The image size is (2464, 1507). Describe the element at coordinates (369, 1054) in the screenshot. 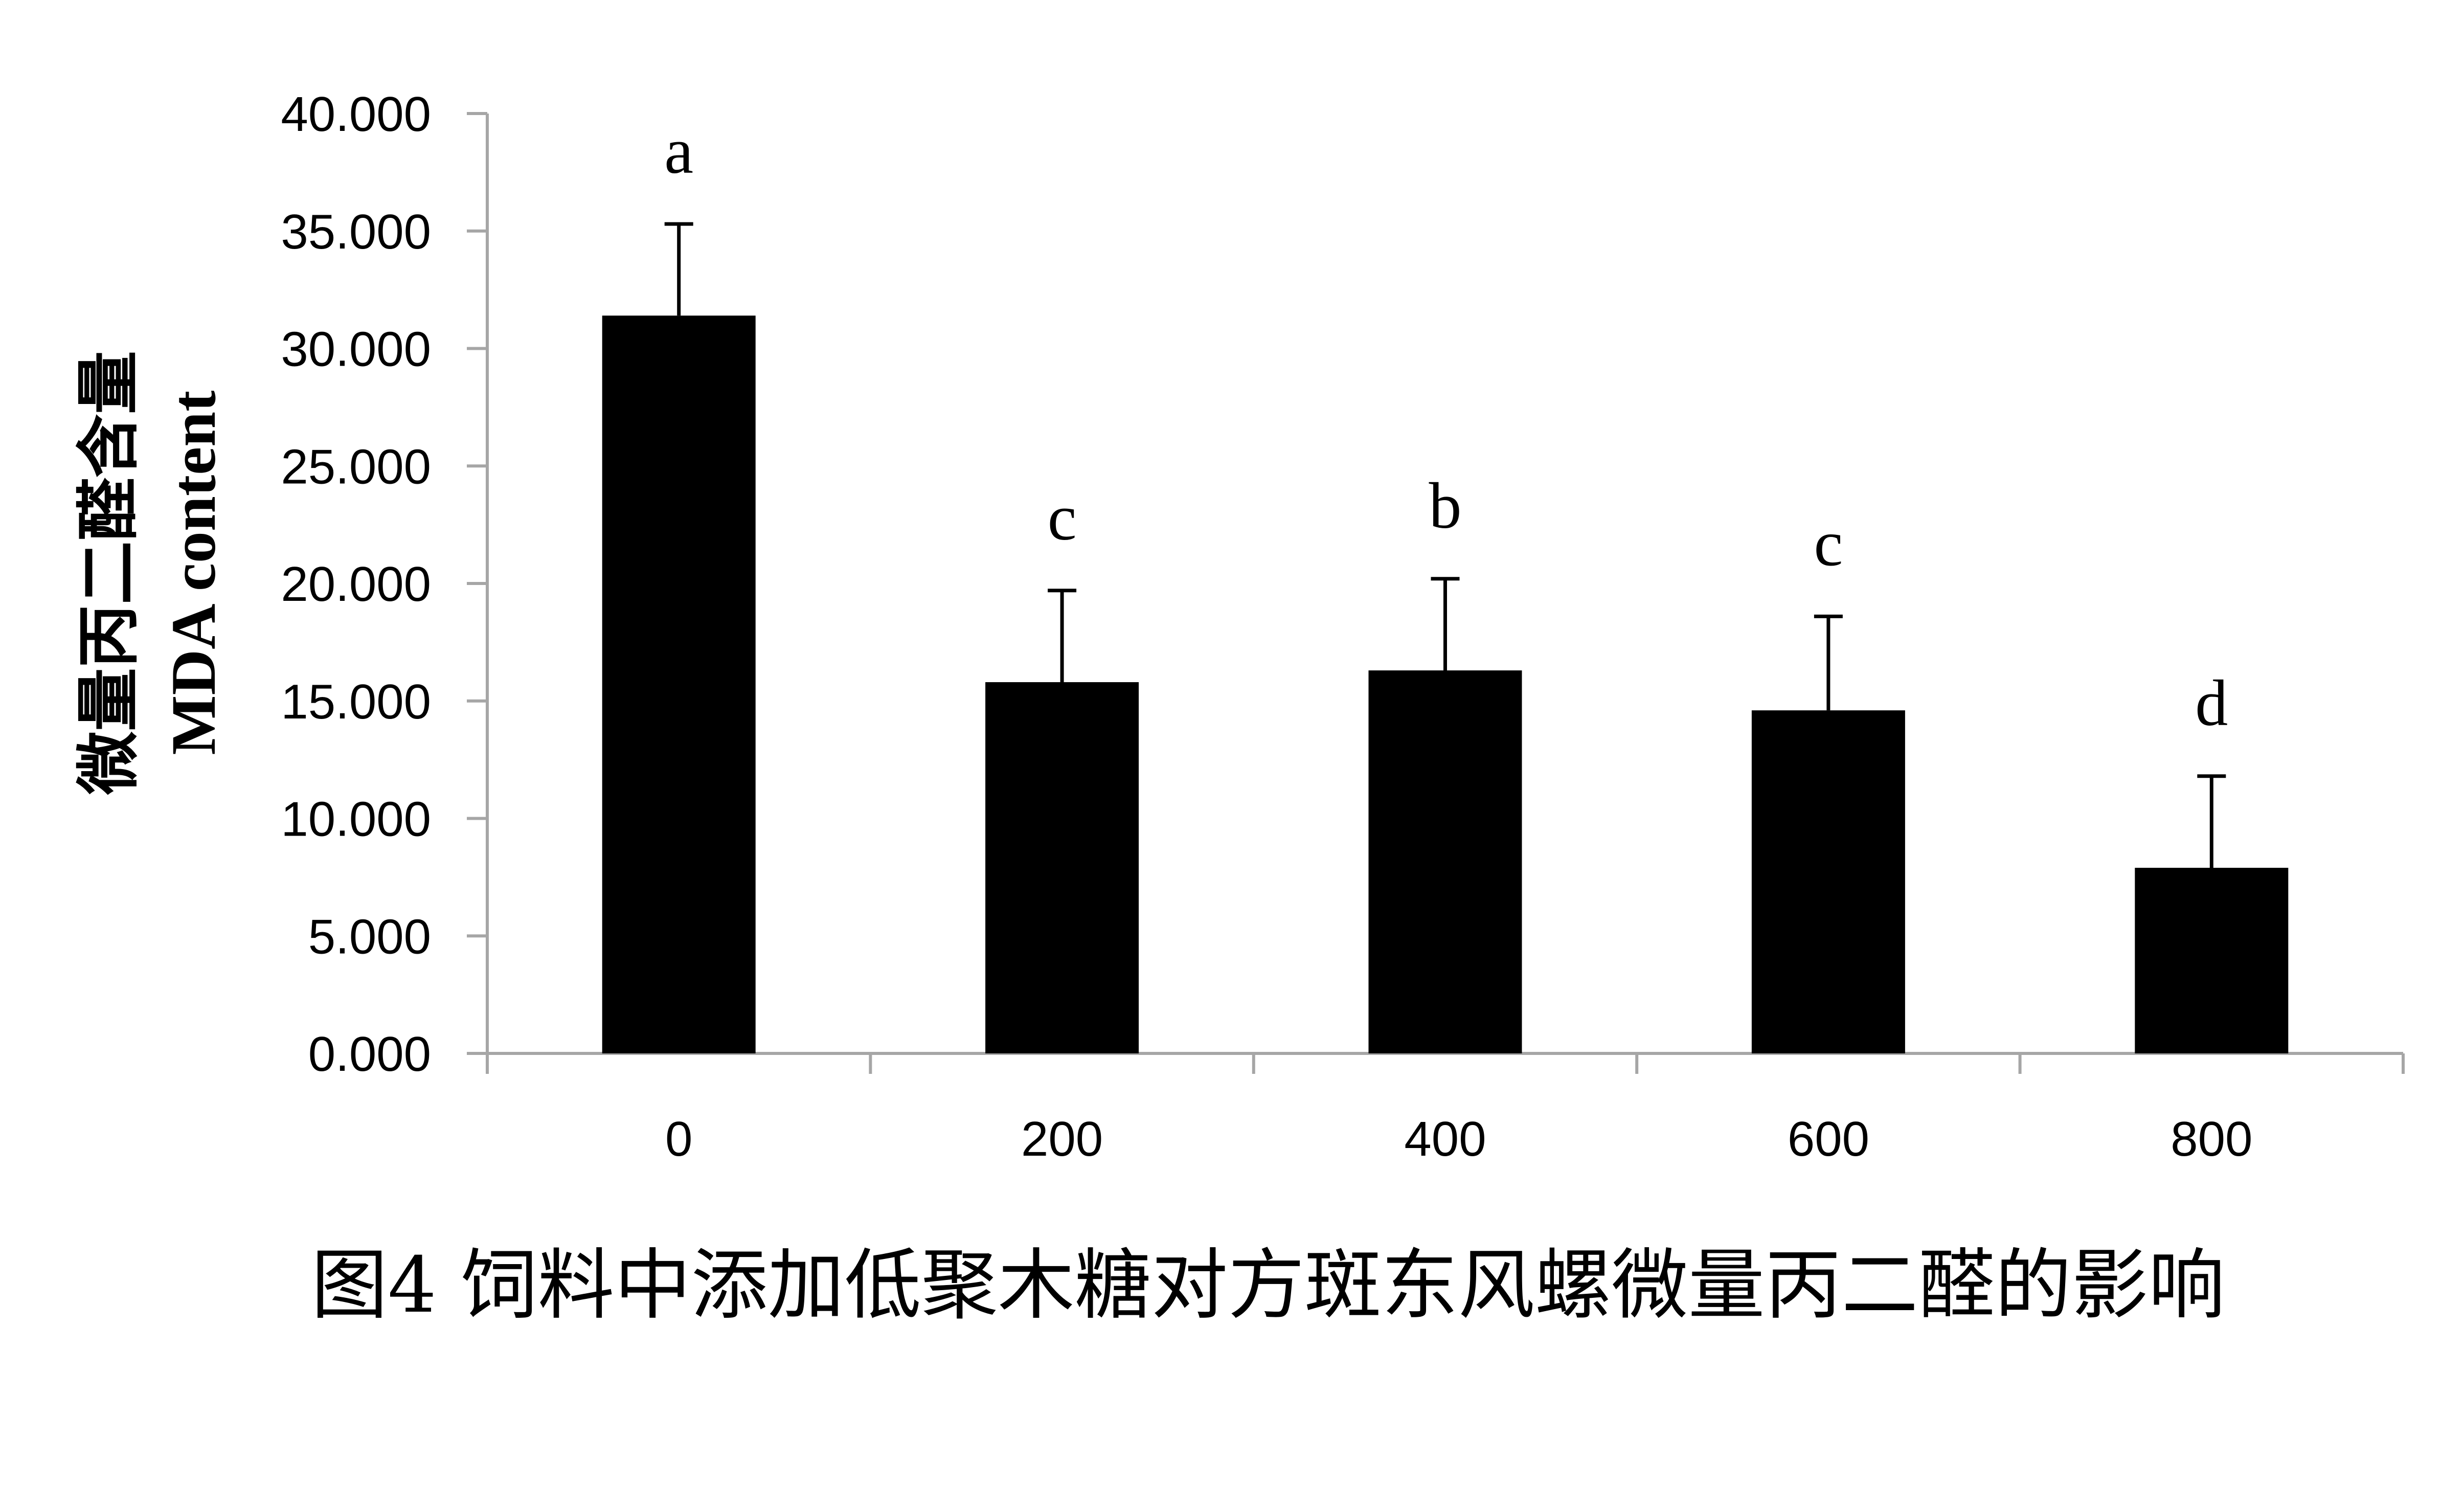

I see `y-tick-label: 0.000` at that location.